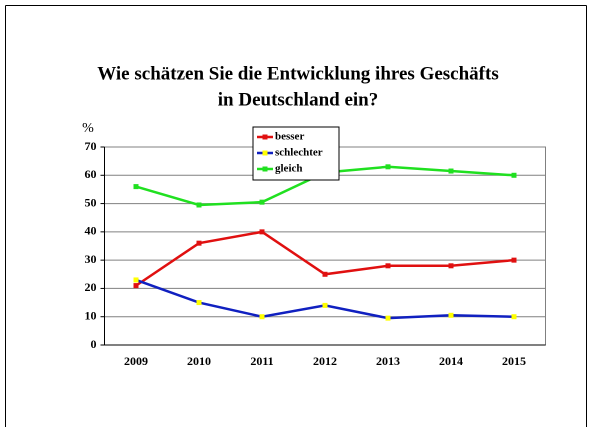 This screenshot has height=427, width=592. Describe the element at coordinates (325, 361) in the screenshot. I see `x-tick-label: 2012` at that location.